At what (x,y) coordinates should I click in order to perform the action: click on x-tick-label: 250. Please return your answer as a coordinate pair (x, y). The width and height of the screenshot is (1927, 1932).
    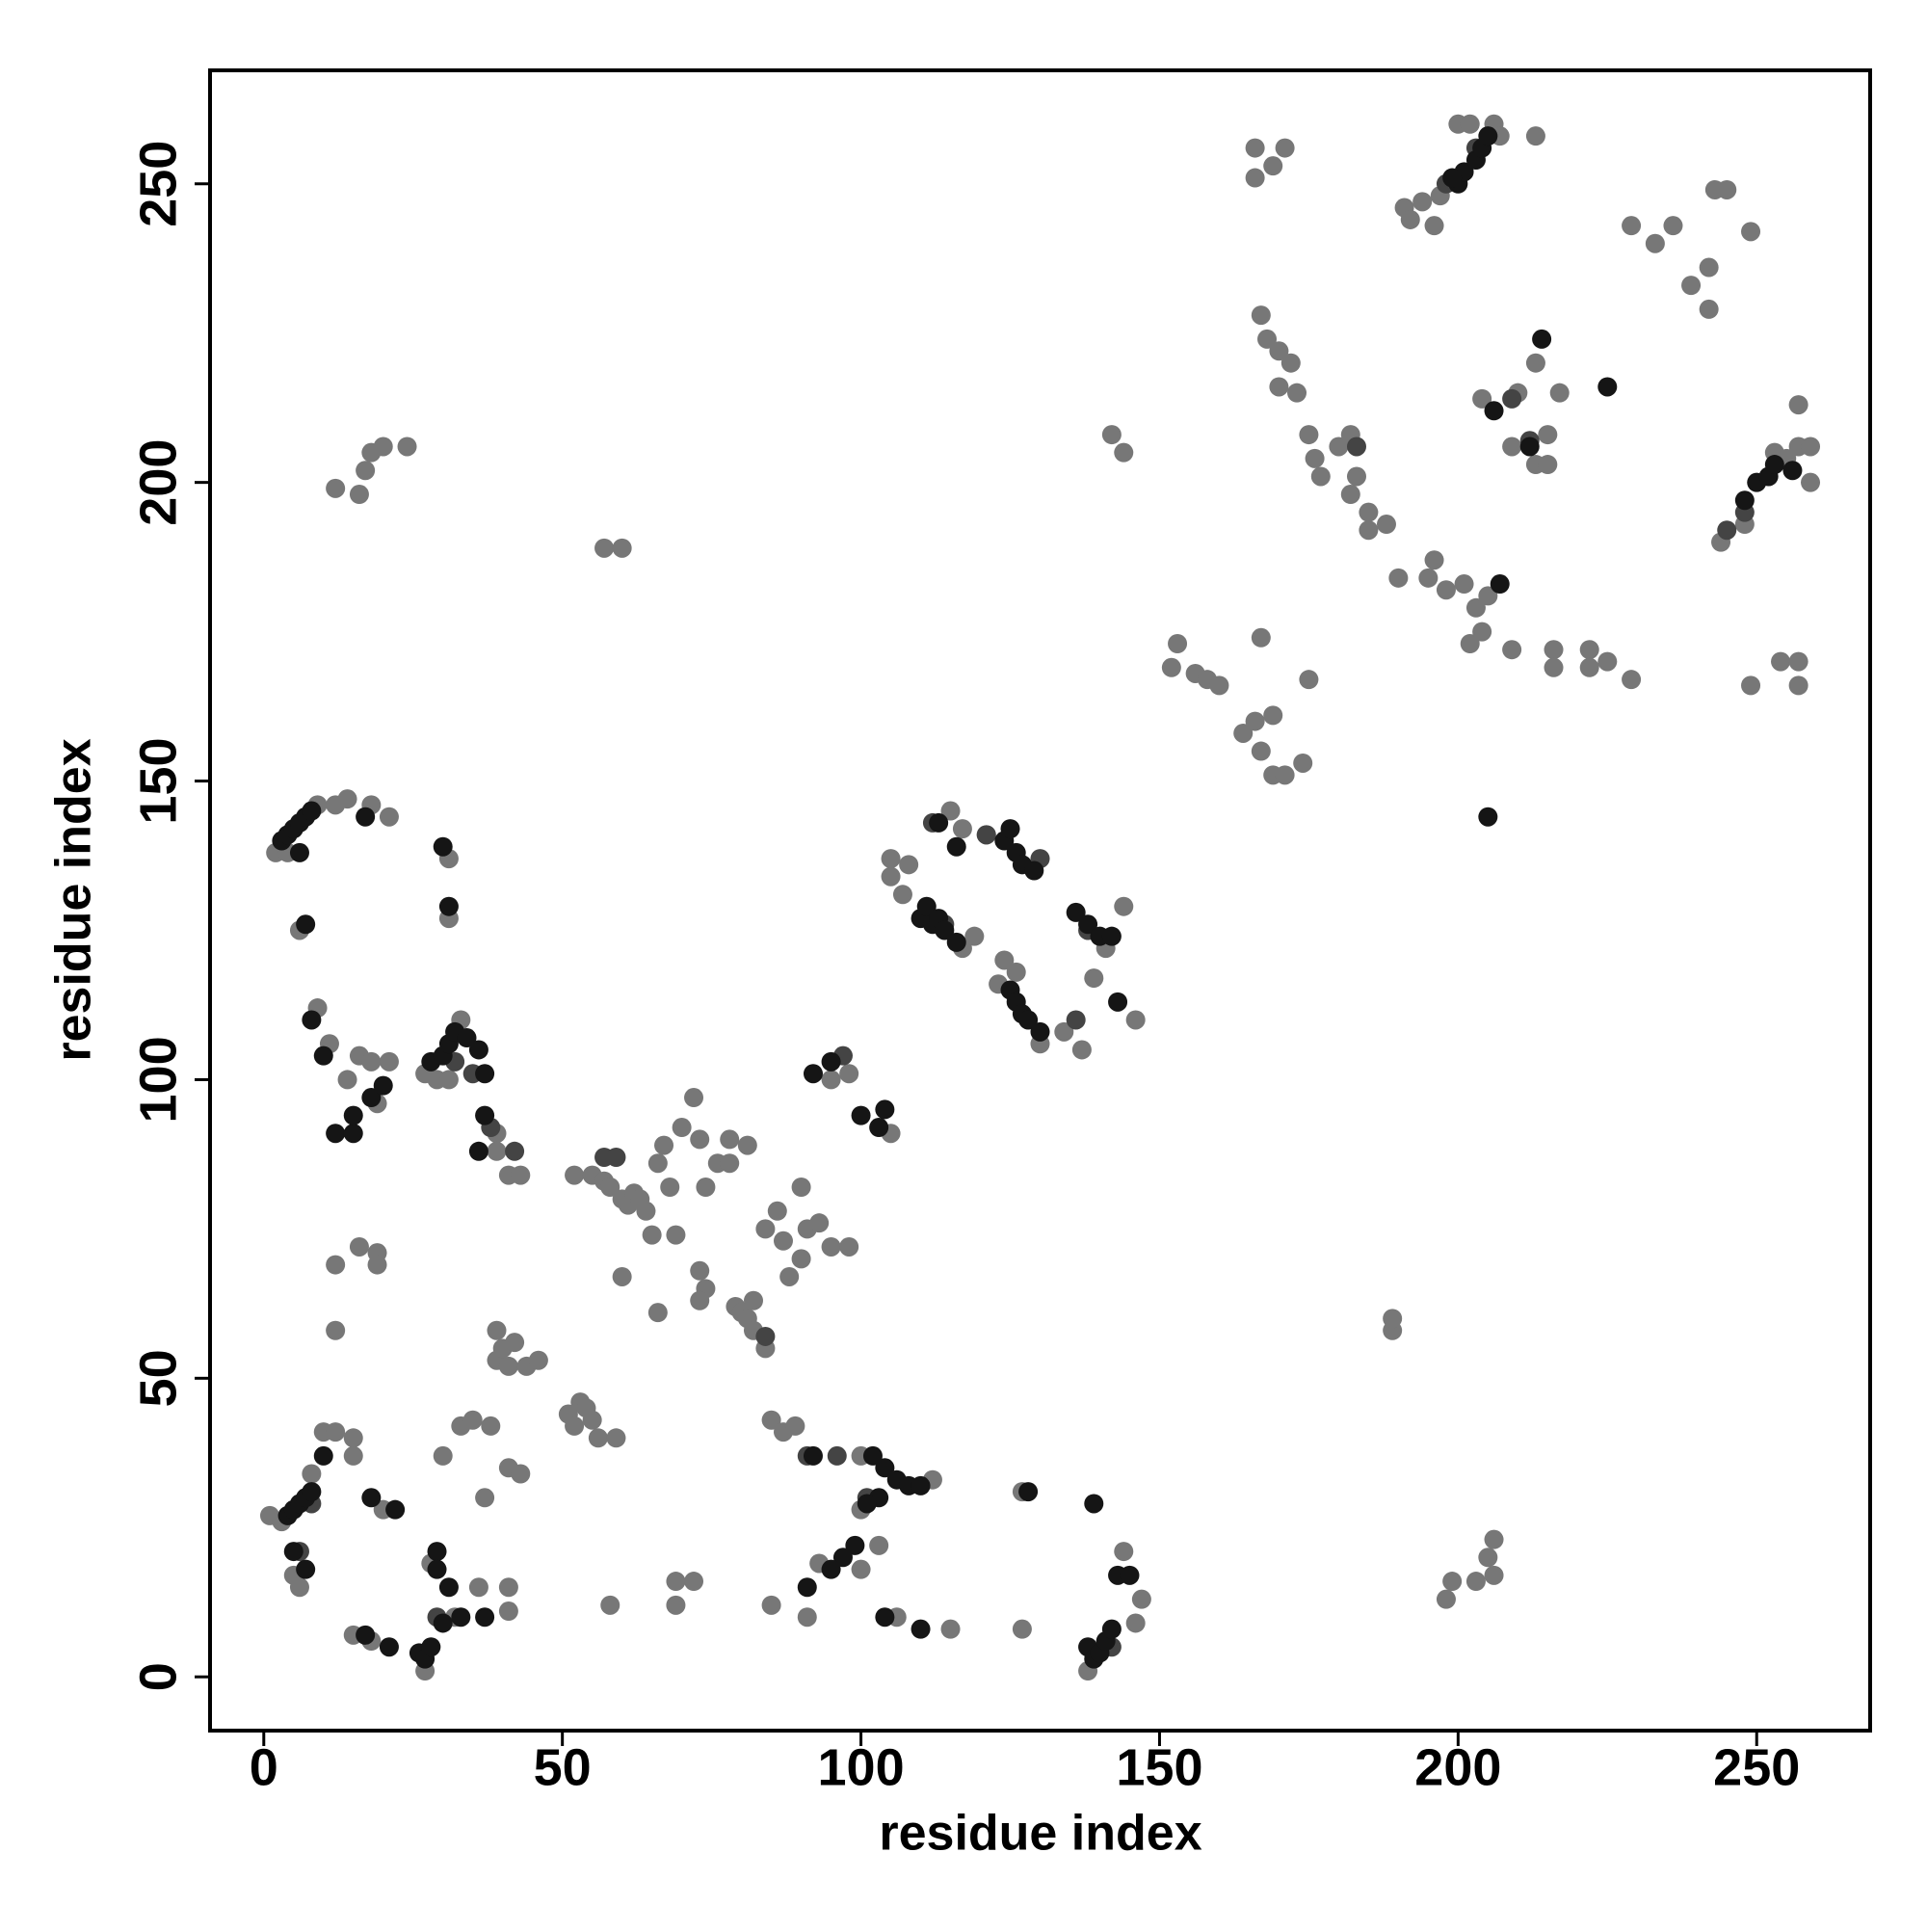
    Looking at the image, I should click on (1757, 1767).